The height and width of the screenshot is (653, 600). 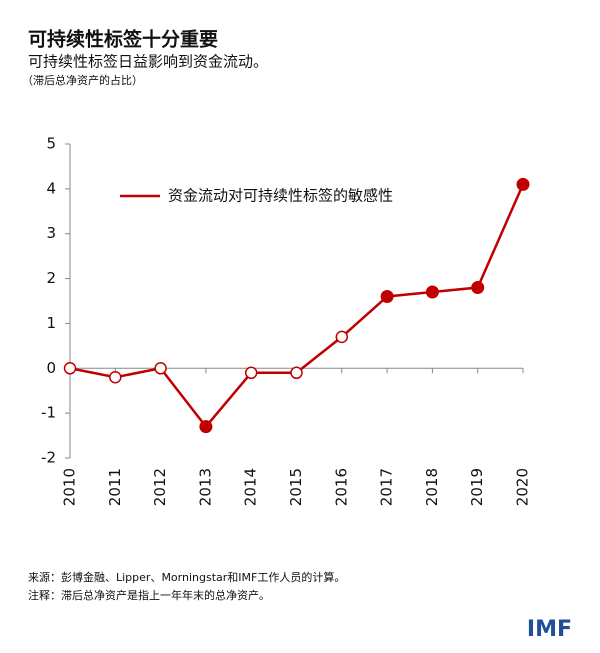 What do you see at coordinates (205, 487) in the screenshot?
I see `x-tick-label: 2013` at bounding box center [205, 487].